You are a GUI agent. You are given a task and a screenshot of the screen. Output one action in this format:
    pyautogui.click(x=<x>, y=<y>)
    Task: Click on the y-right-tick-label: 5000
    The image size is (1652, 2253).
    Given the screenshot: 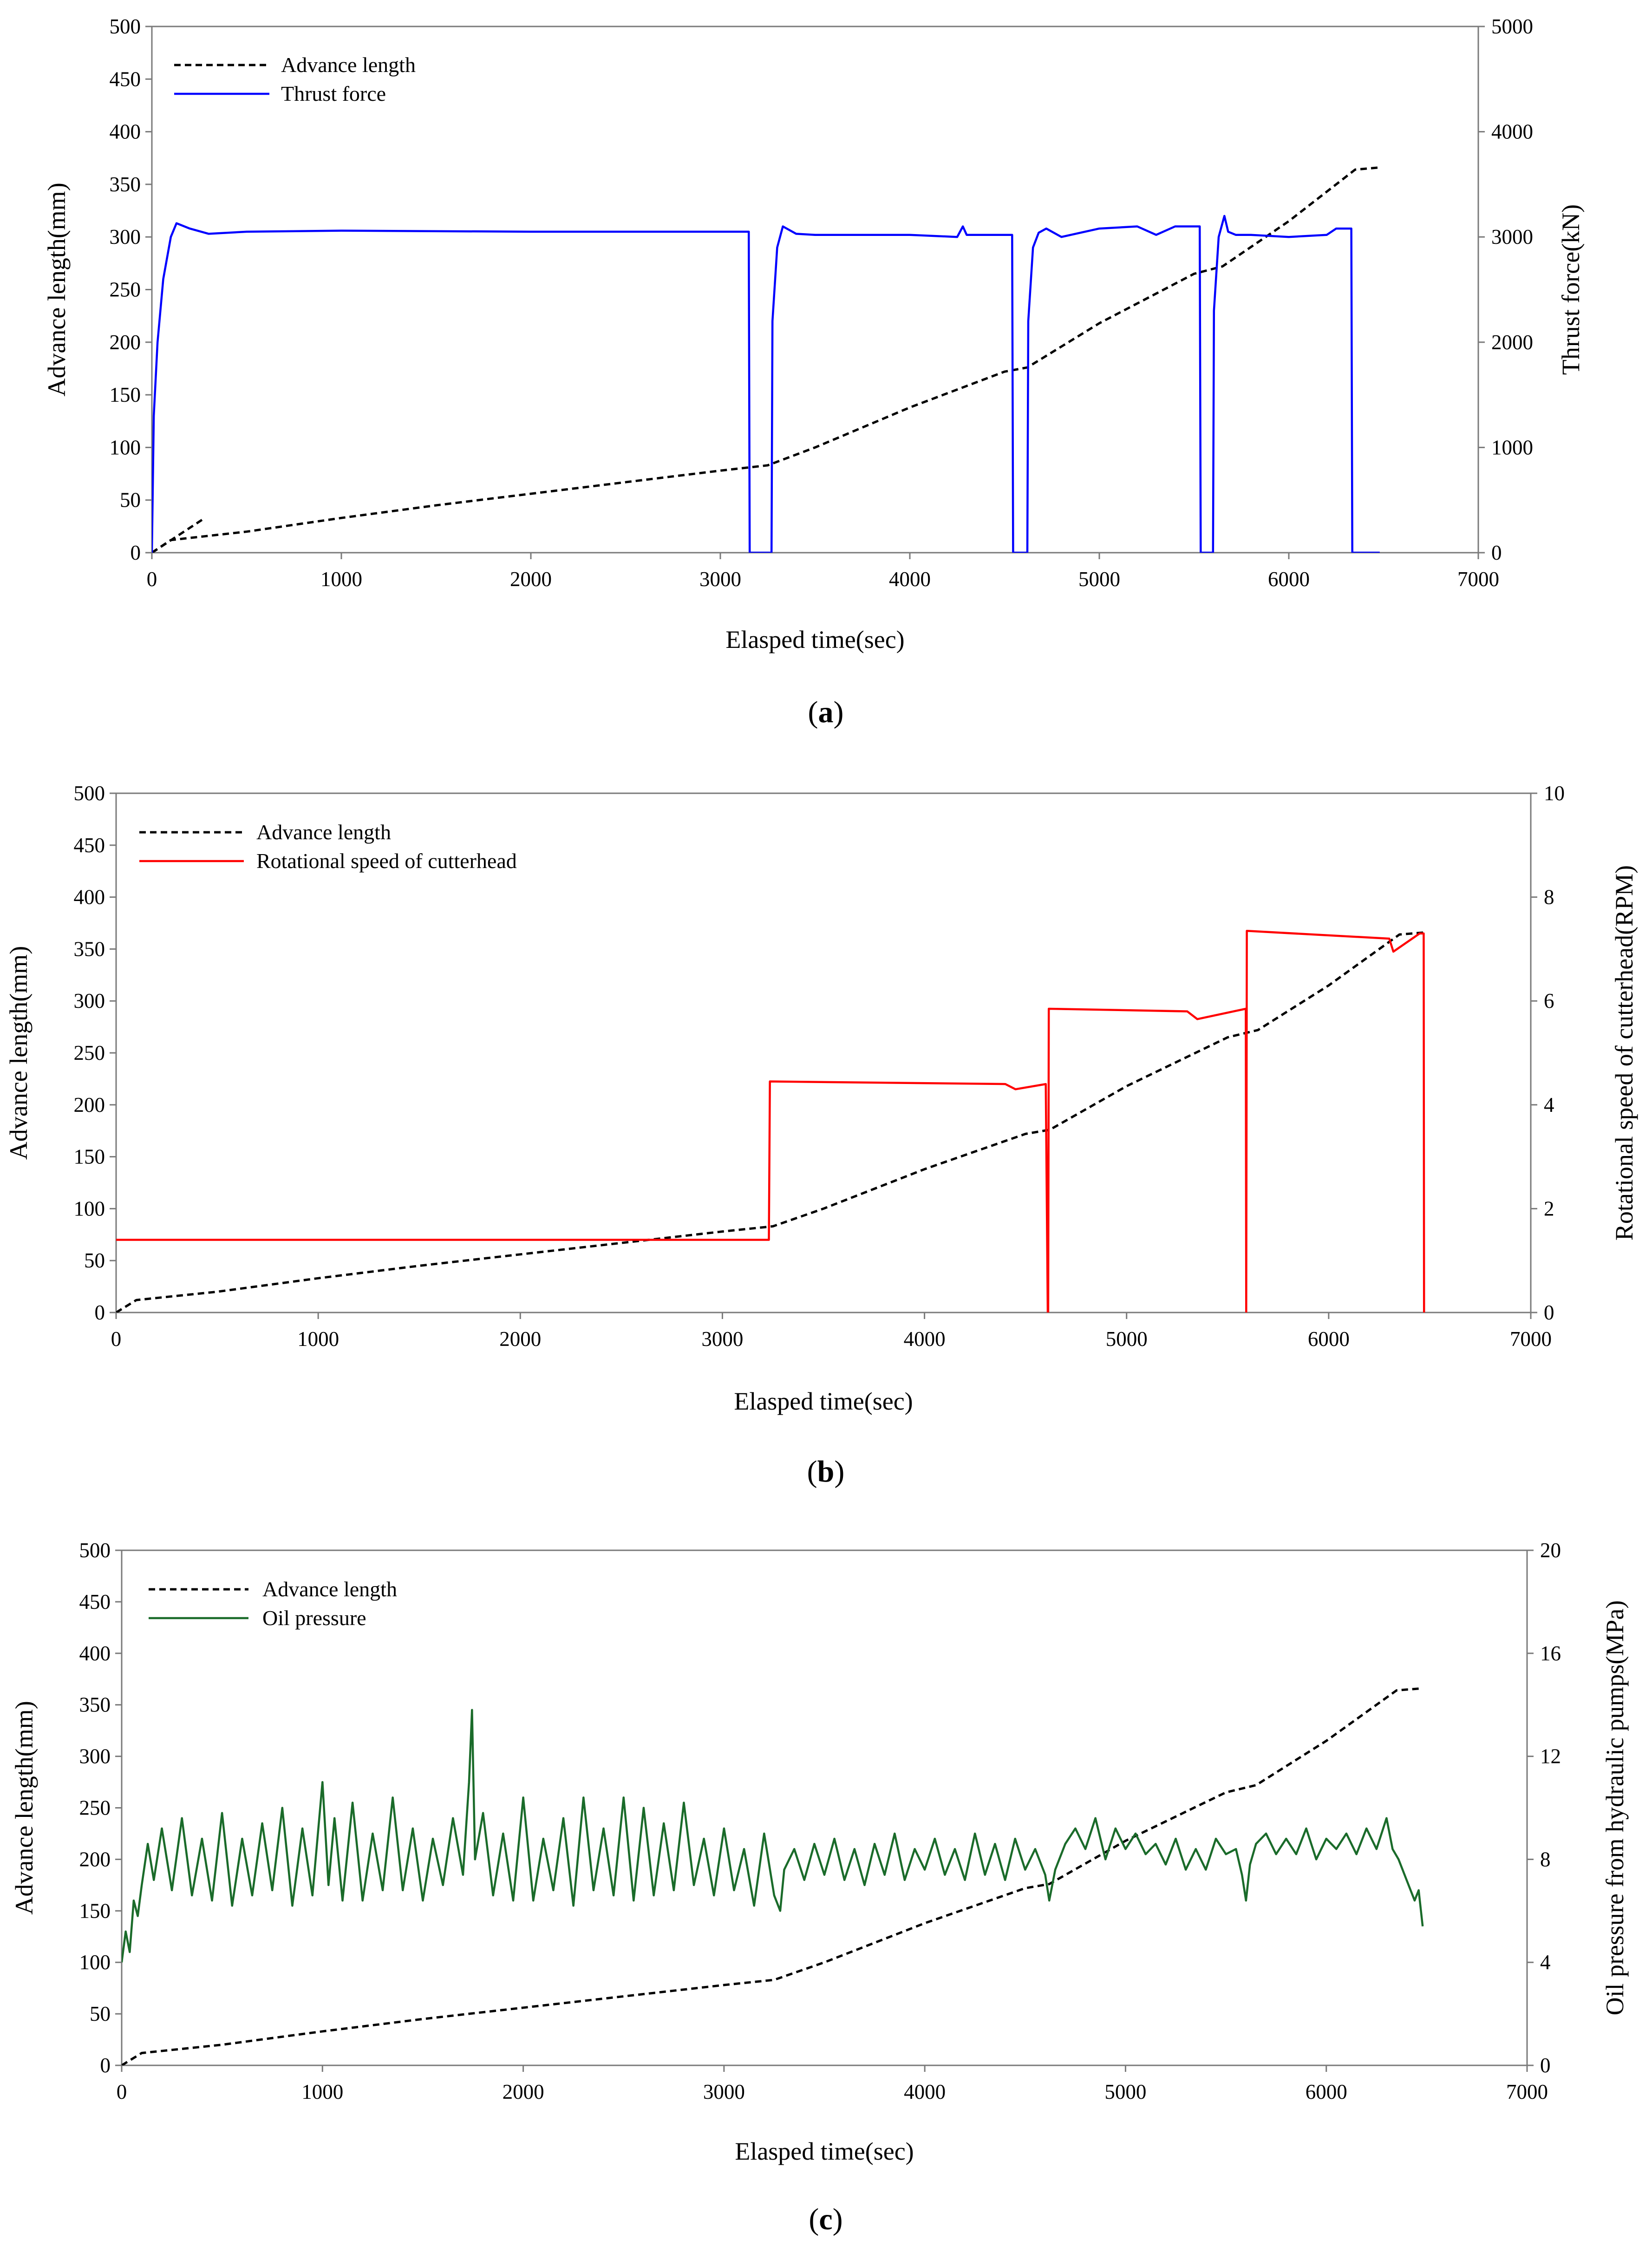 What is the action you would take?
    pyautogui.click(x=1512, y=26)
    